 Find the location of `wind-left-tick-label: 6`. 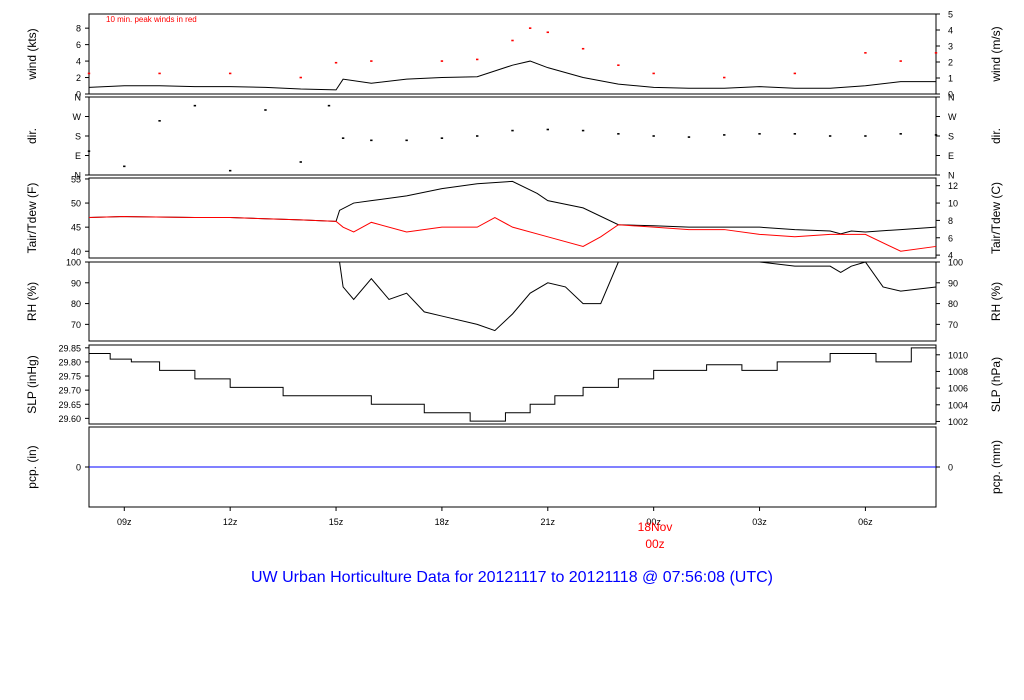

wind-left-tick-label: 6 is located at coordinates (78, 45).